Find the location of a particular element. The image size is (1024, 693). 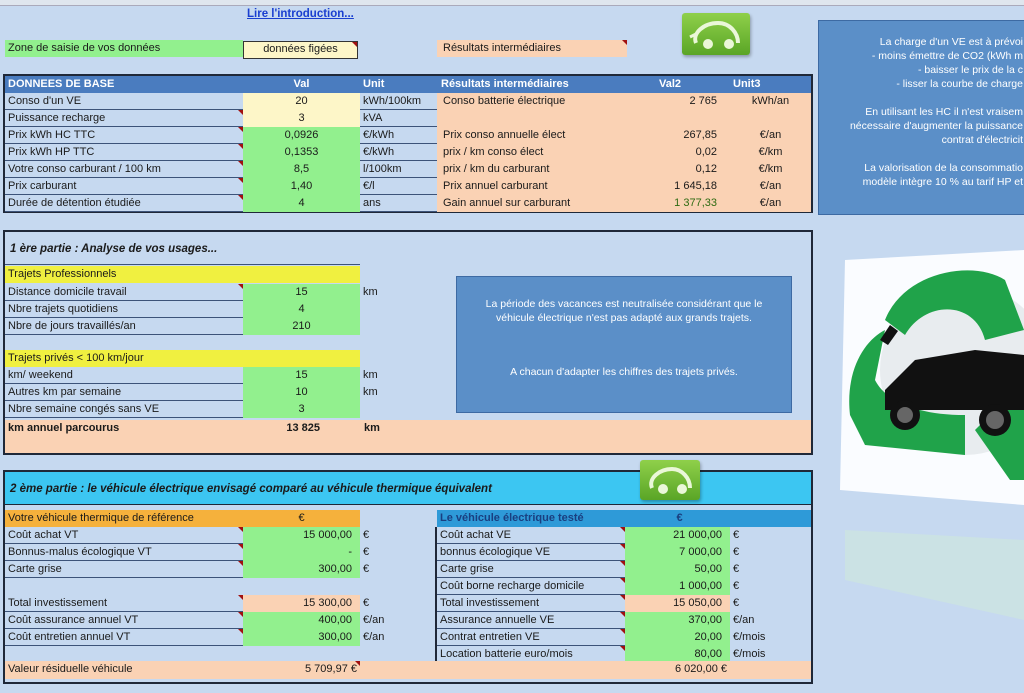

row-label: Prix kWh HC TTC is located at coordinates (124, 135).